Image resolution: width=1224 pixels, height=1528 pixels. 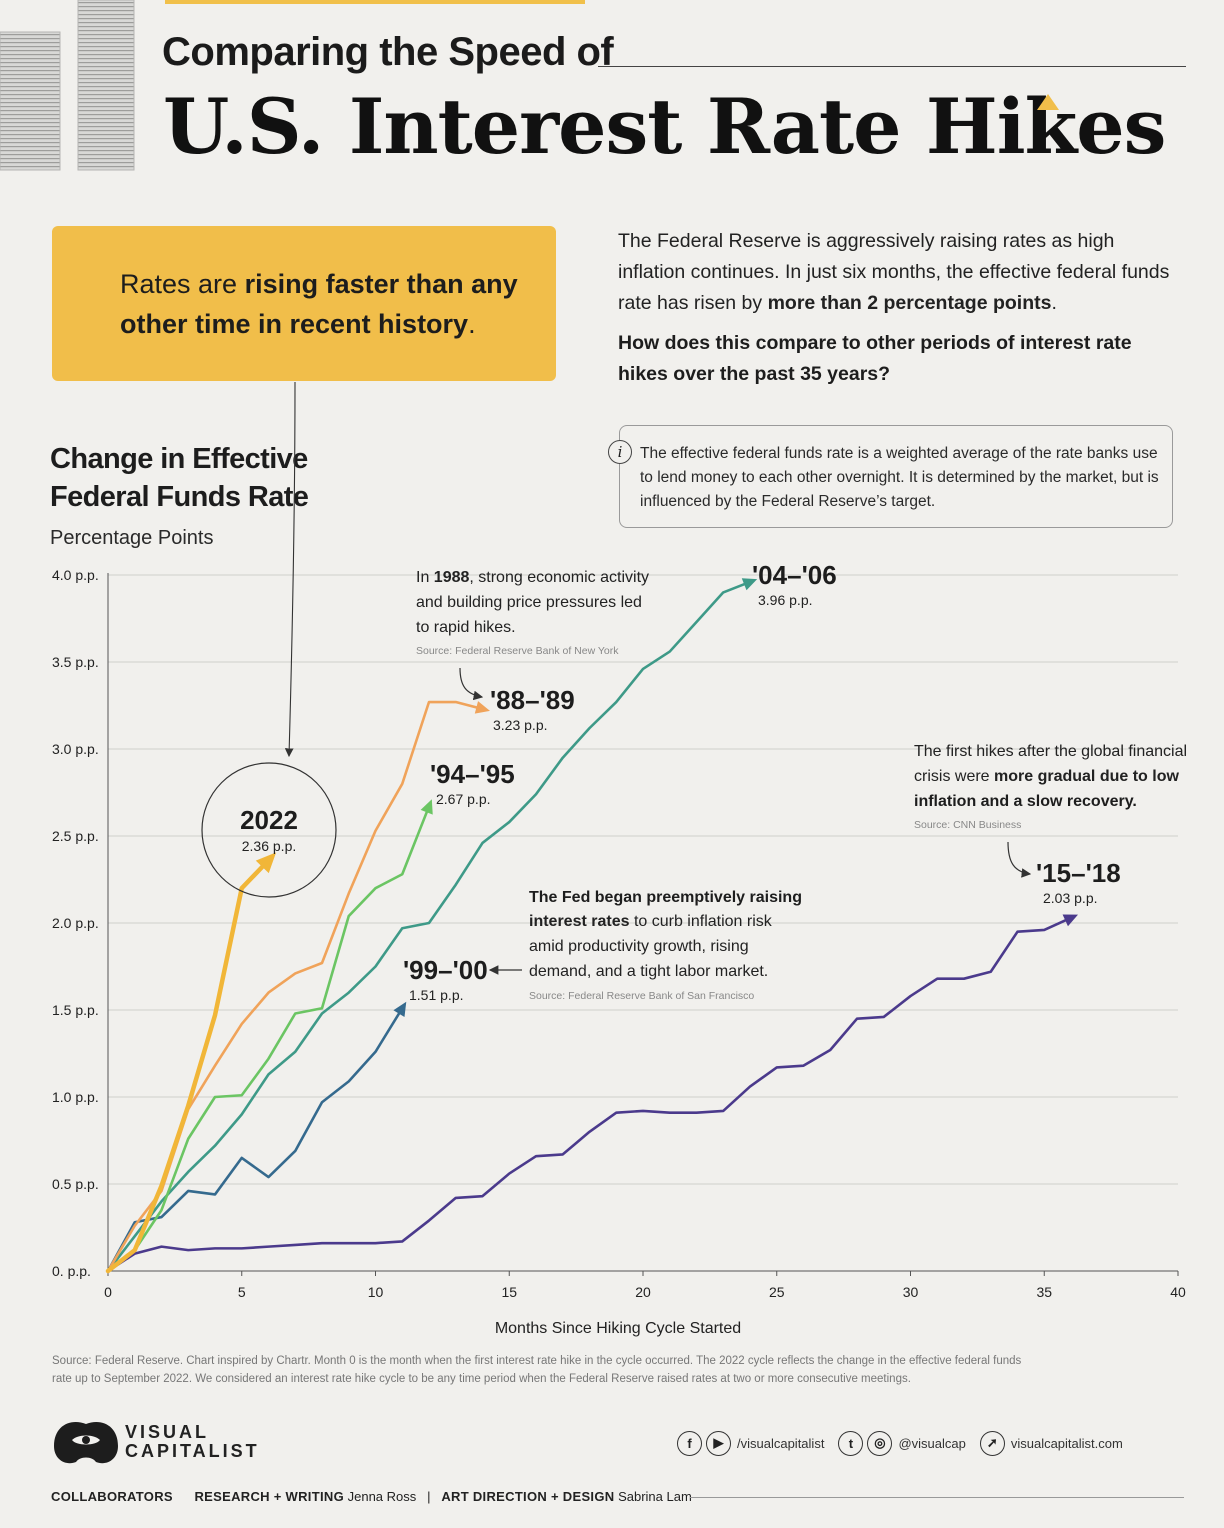 What do you see at coordinates (75, 836) in the screenshot?
I see `y-tick-label: 2.5 p.p.` at bounding box center [75, 836].